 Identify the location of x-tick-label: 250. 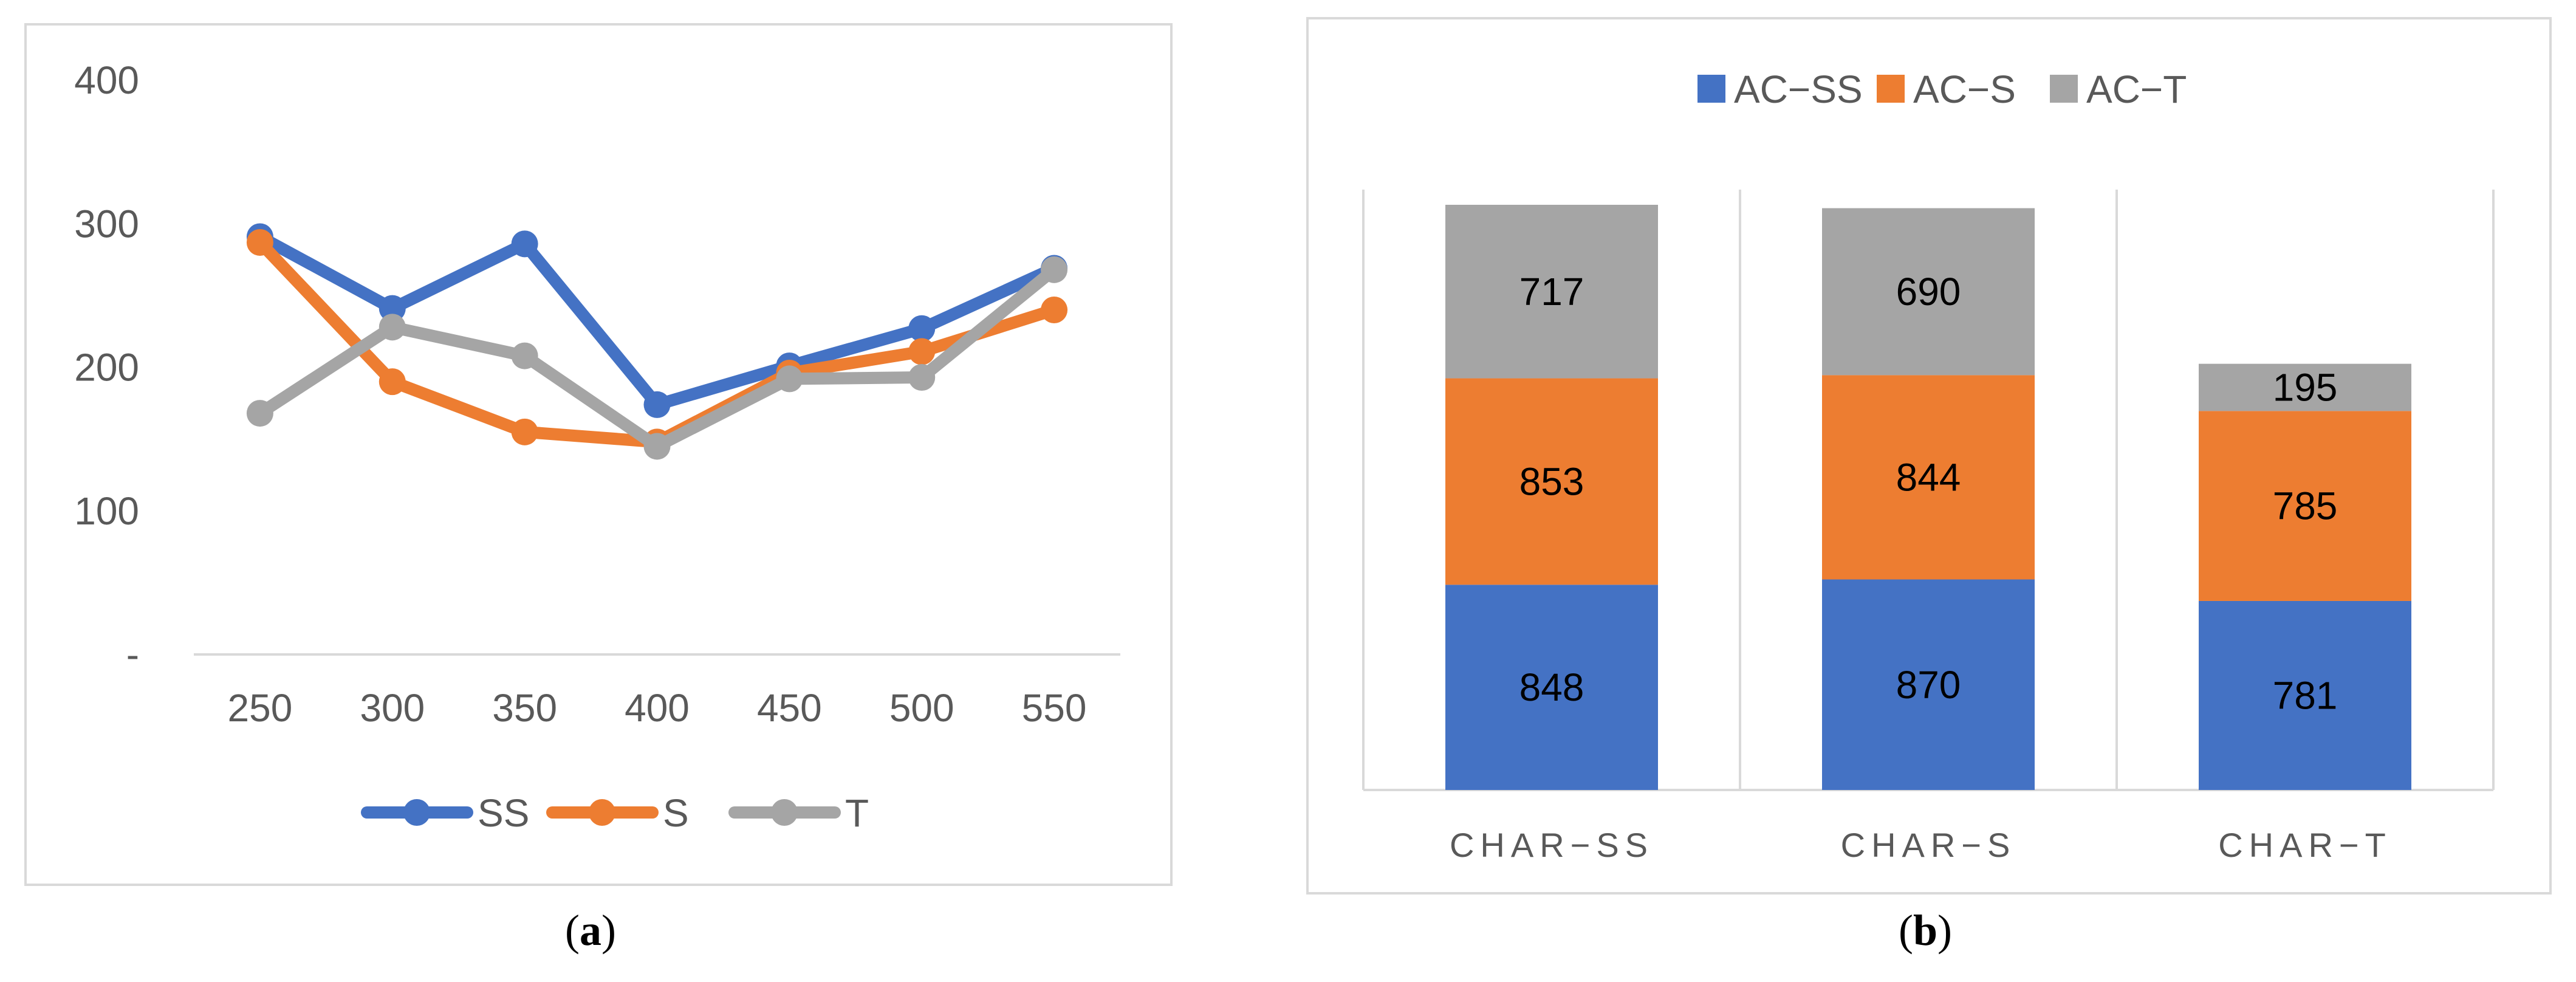
(260, 708).